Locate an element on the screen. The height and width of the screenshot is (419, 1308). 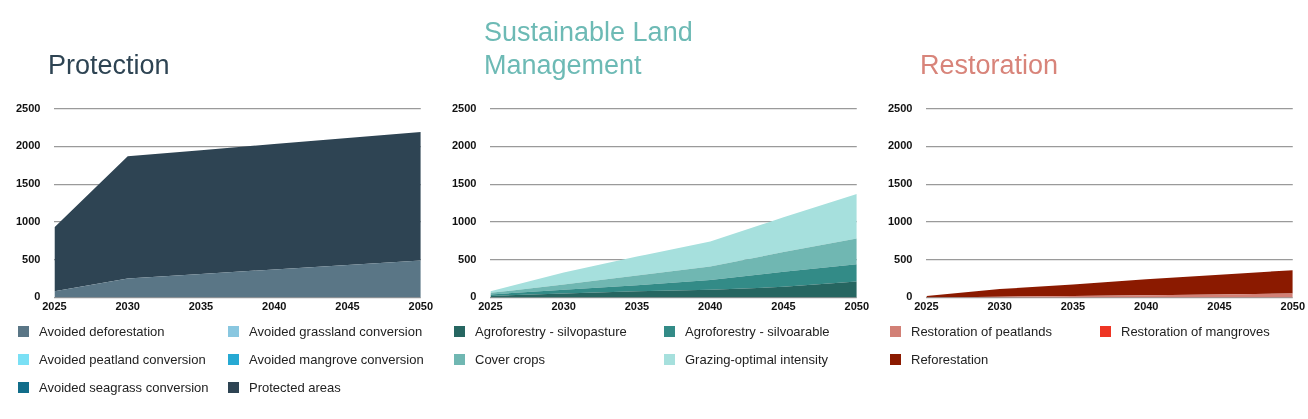
legend-label: Avoided deforestation is located at coordinates (102, 331).